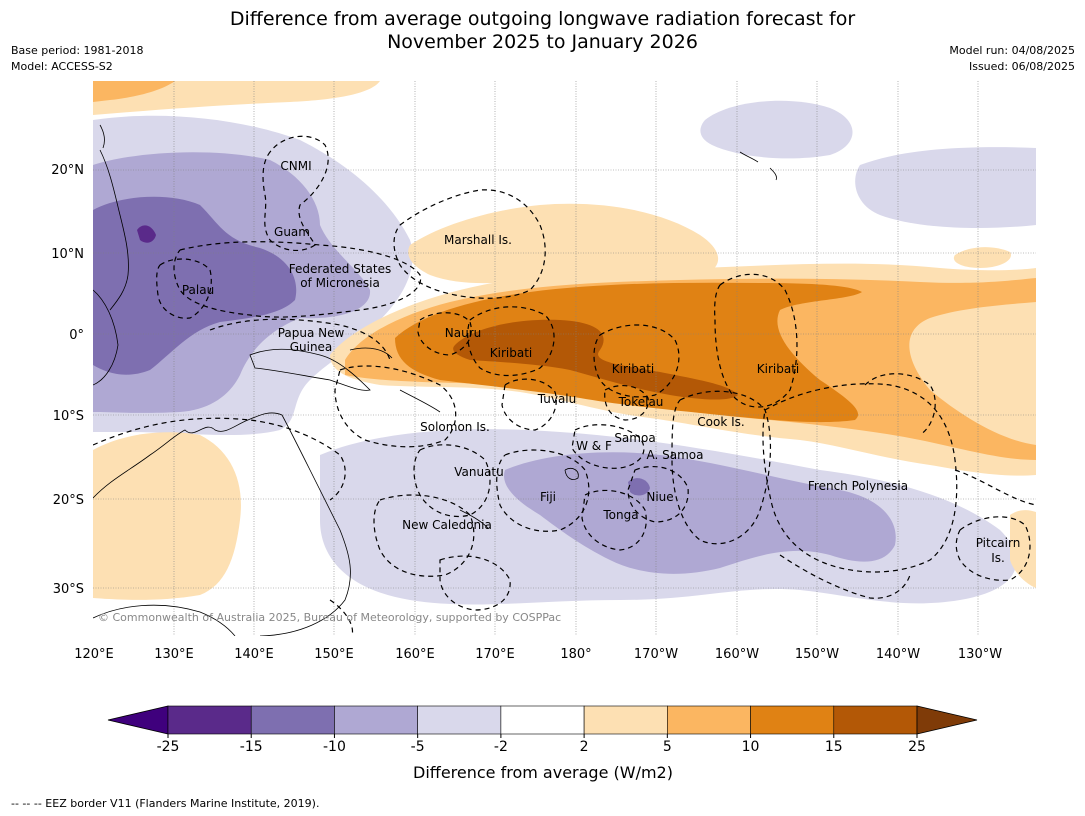 The height and width of the screenshot is (816, 1085). Describe the element at coordinates (474, 519) in the screenshot. I see `coast-new-caledonia` at that location.